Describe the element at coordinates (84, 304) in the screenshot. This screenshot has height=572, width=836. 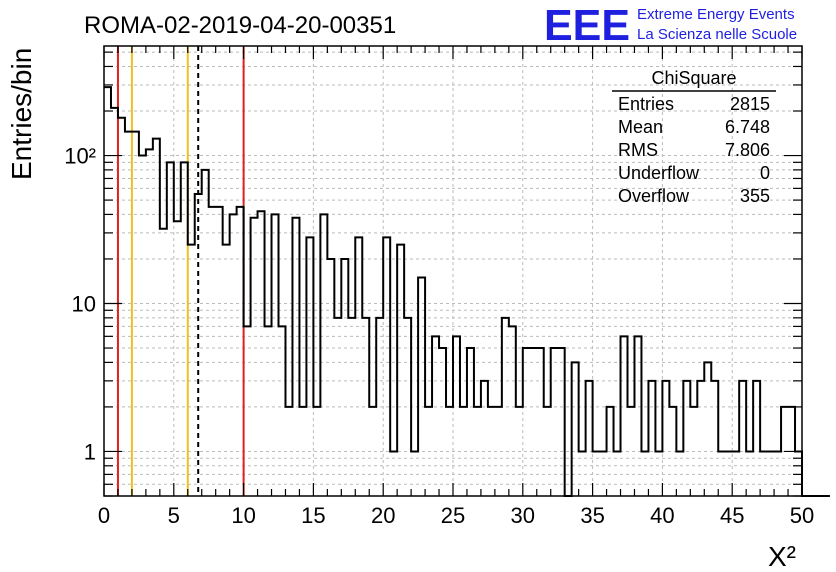
I see `y-tick-label: 10` at that location.